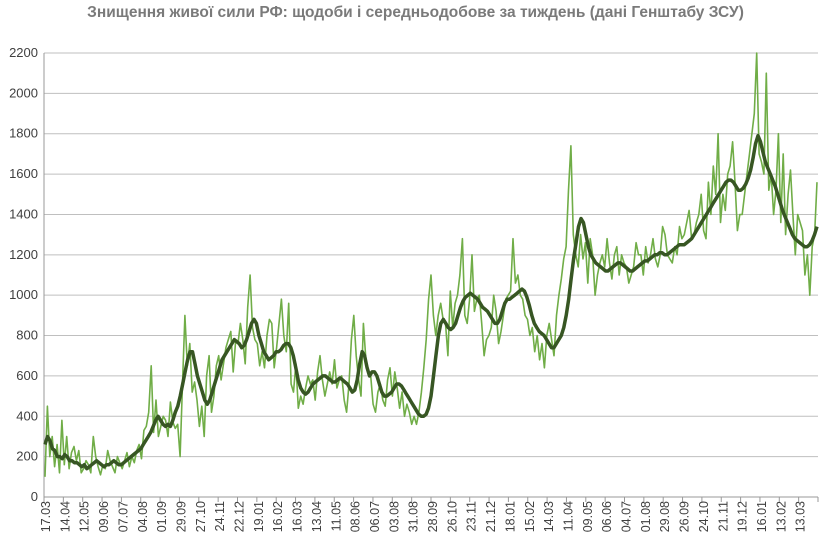 The height and width of the screenshot is (544, 831). Describe the element at coordinates (665, 516) in the screenshot. I see `x-tick-label: 29.08` at that location.